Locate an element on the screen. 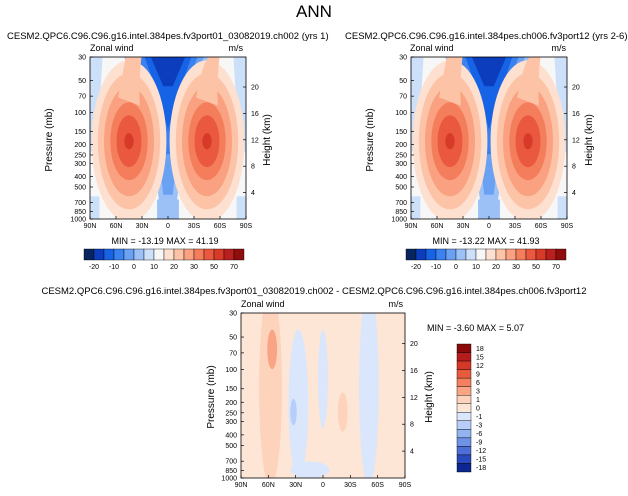  pressure-tick-label: 400 is located at coordinates (401, 177).